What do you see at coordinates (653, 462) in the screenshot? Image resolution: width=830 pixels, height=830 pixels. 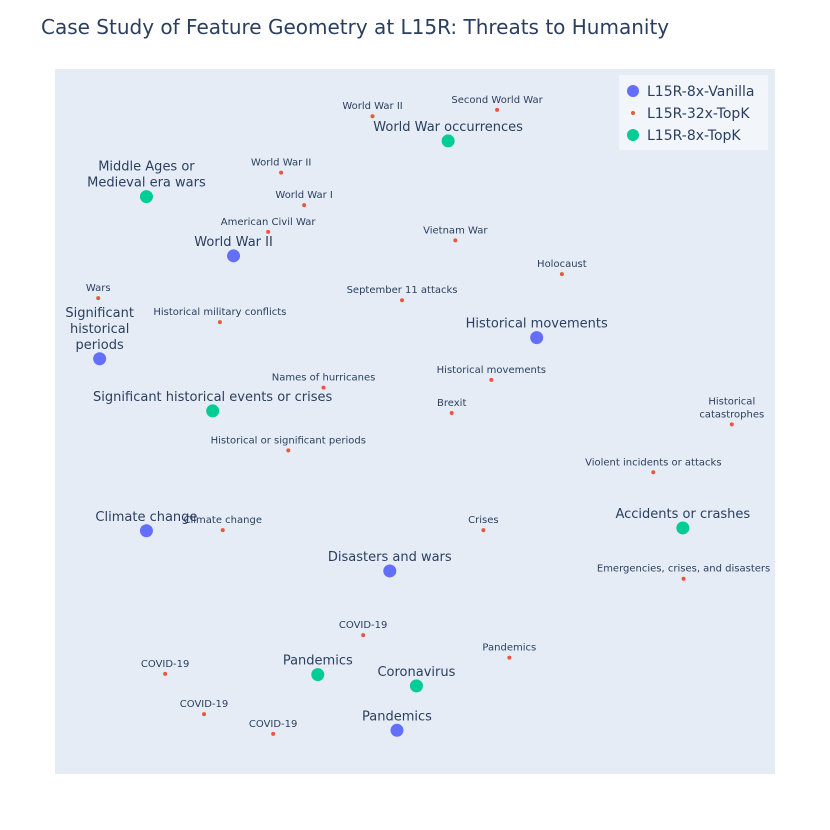 I see `point-label-1-15-0: Violent incidents or attacks` at bounding box center [653, 462].